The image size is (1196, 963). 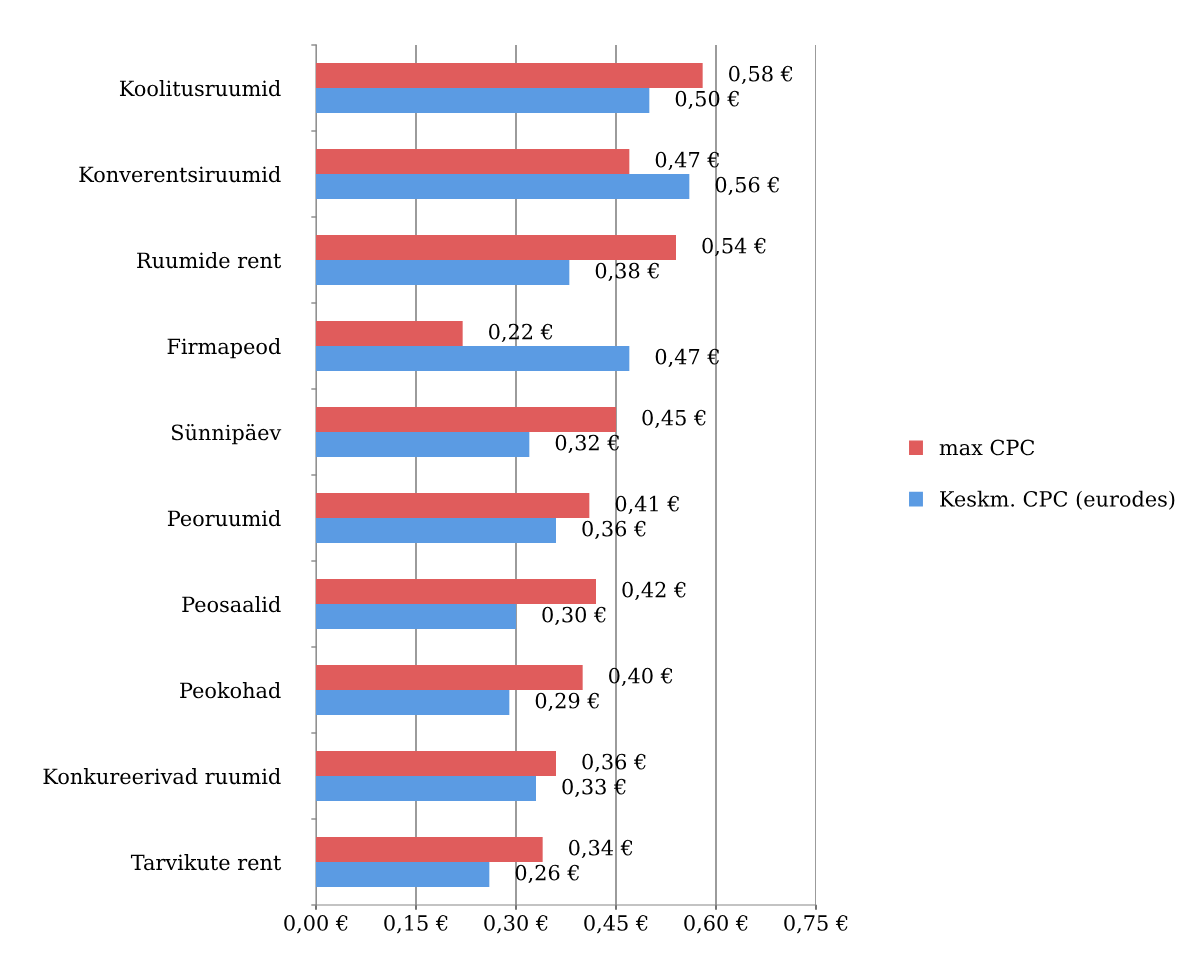 What do you see at coordinates (547, 874) in the screenshot?
I see `data-label: 0,26 €` at bounding box center [547, 874].